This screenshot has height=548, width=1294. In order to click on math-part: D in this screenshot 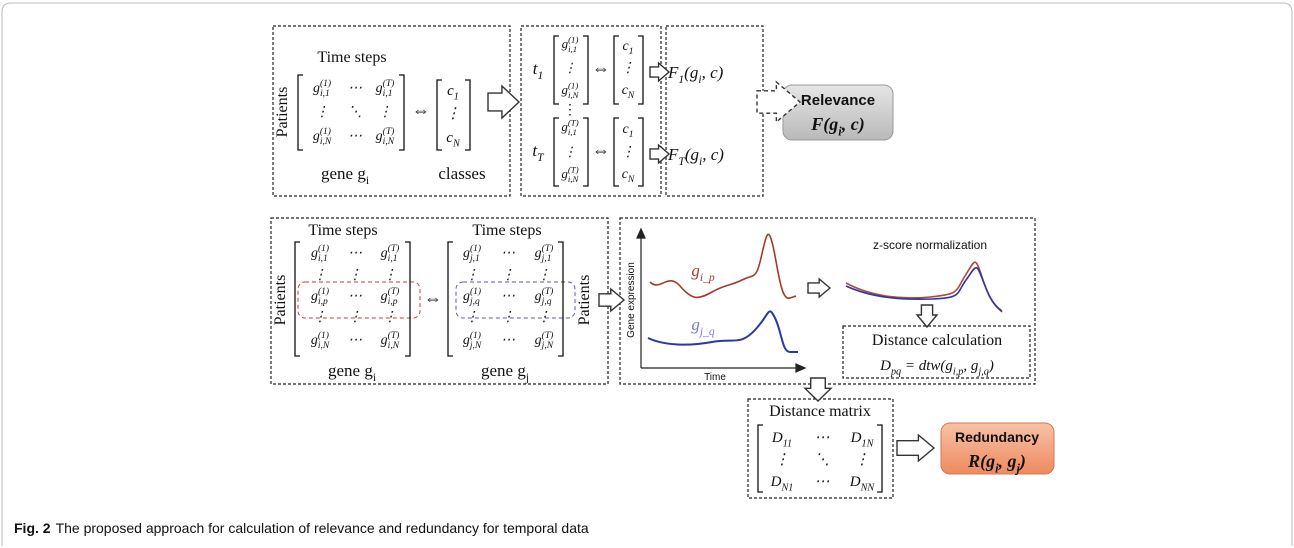, I will do `click(776, 482)`.